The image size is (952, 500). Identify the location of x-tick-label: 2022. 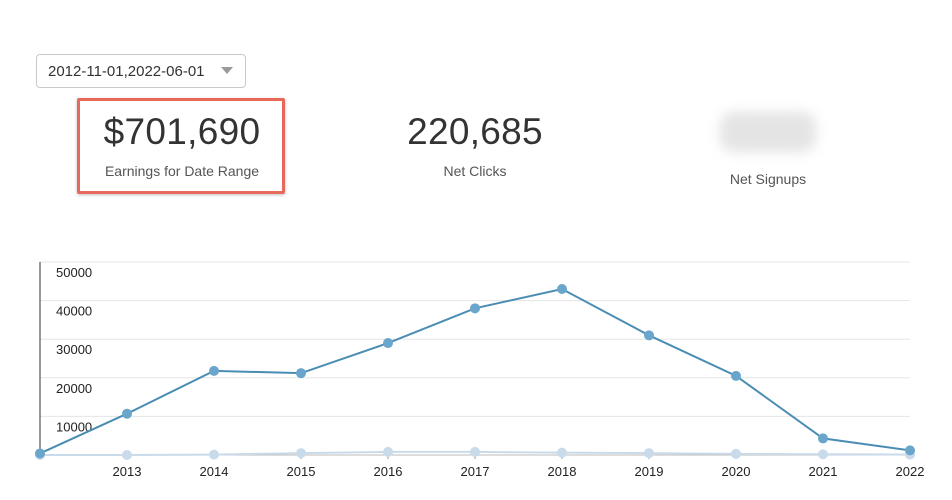
(910, 471).